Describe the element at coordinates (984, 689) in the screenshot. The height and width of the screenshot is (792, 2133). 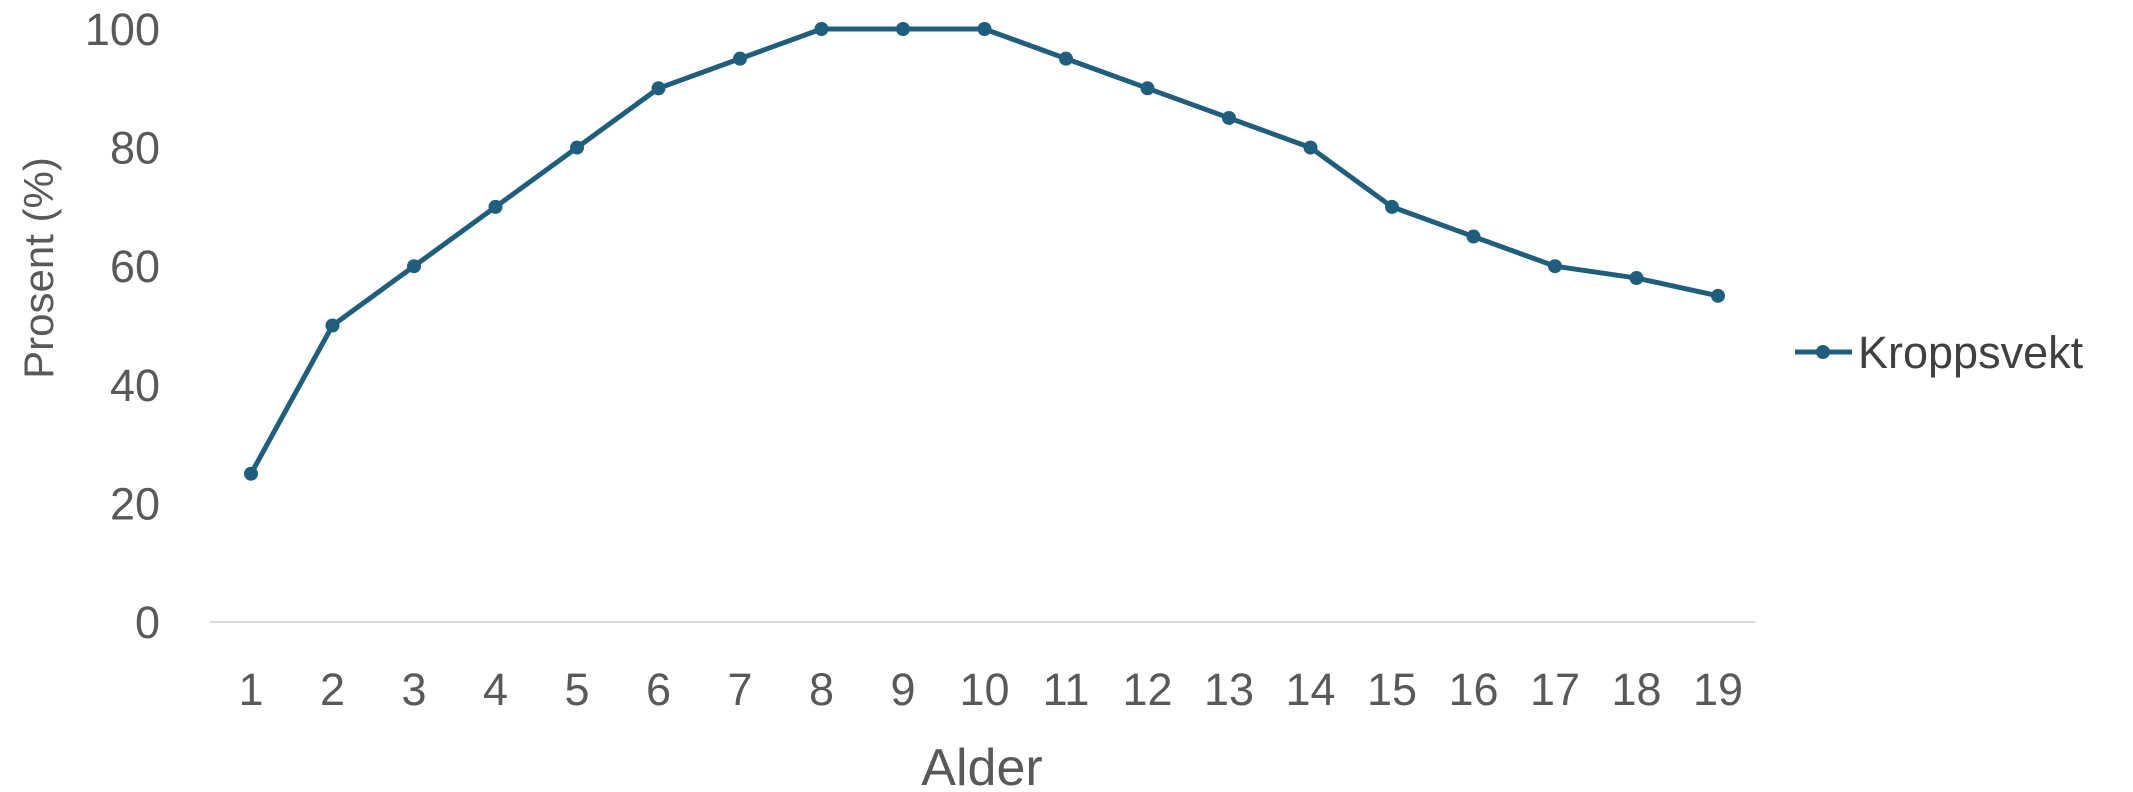
I see `x-tick-label: 10` at that location.